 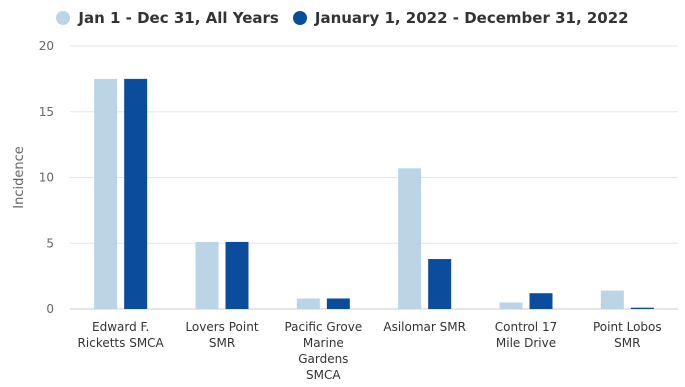 What do you see at coordinates (19, 177) in the screenshot?
I see `y-axis-title: Incidence` at bounding box center [19, 177].